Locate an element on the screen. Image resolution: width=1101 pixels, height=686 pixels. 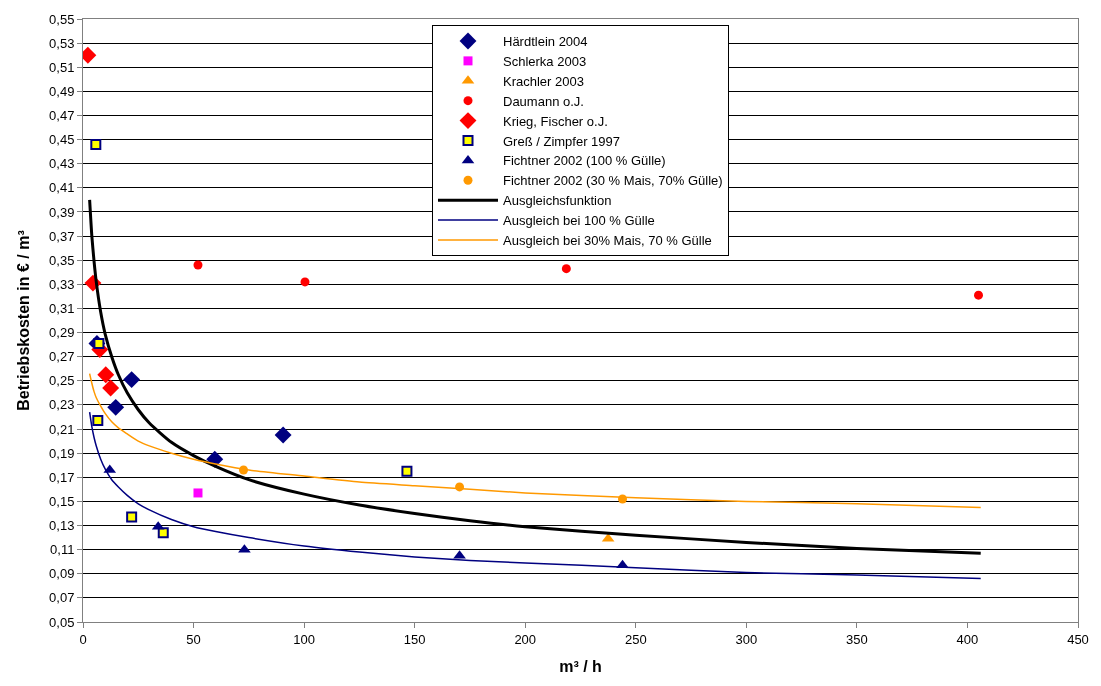
y-tick-label: 0,47 is located at coordinates (62, 116).